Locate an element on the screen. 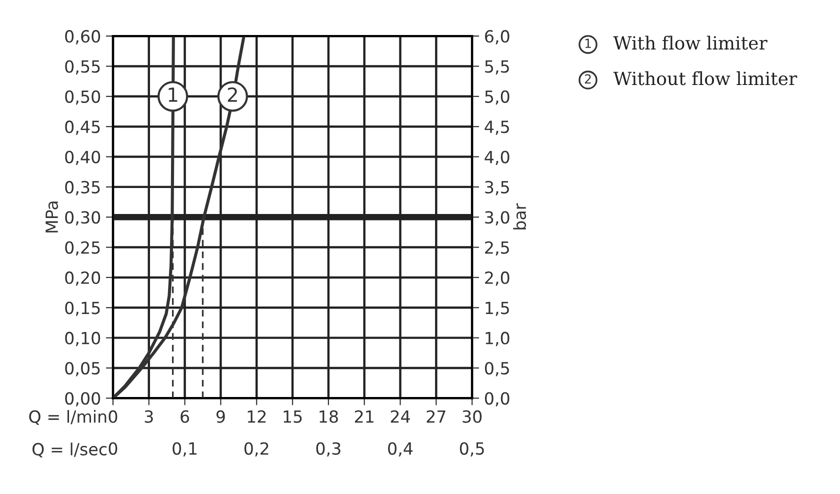 Image resolution: width=840 pixels, height=494 pixels. x-tick-label: 3 is located at coordinates (148, 416).